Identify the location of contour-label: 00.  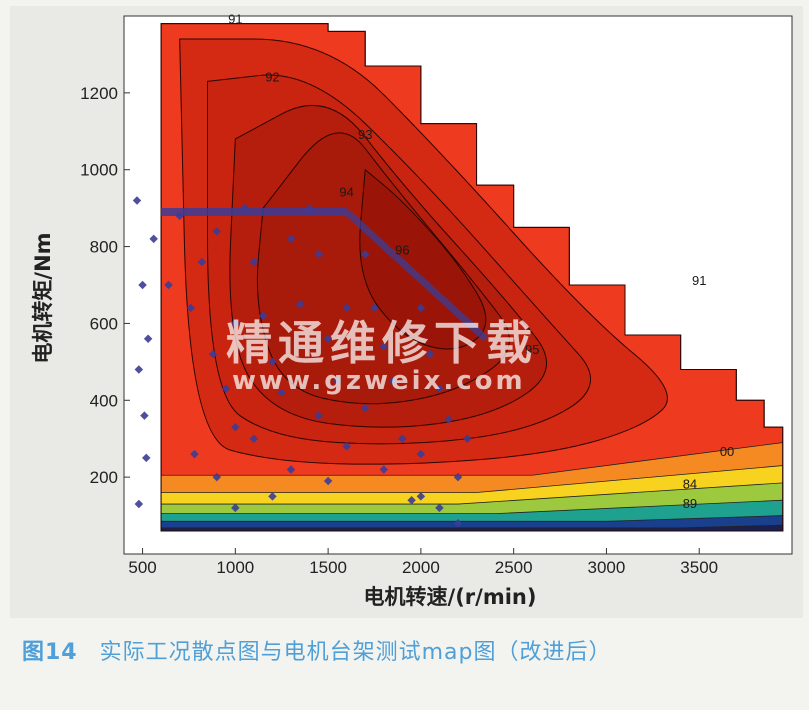
(727, 451).